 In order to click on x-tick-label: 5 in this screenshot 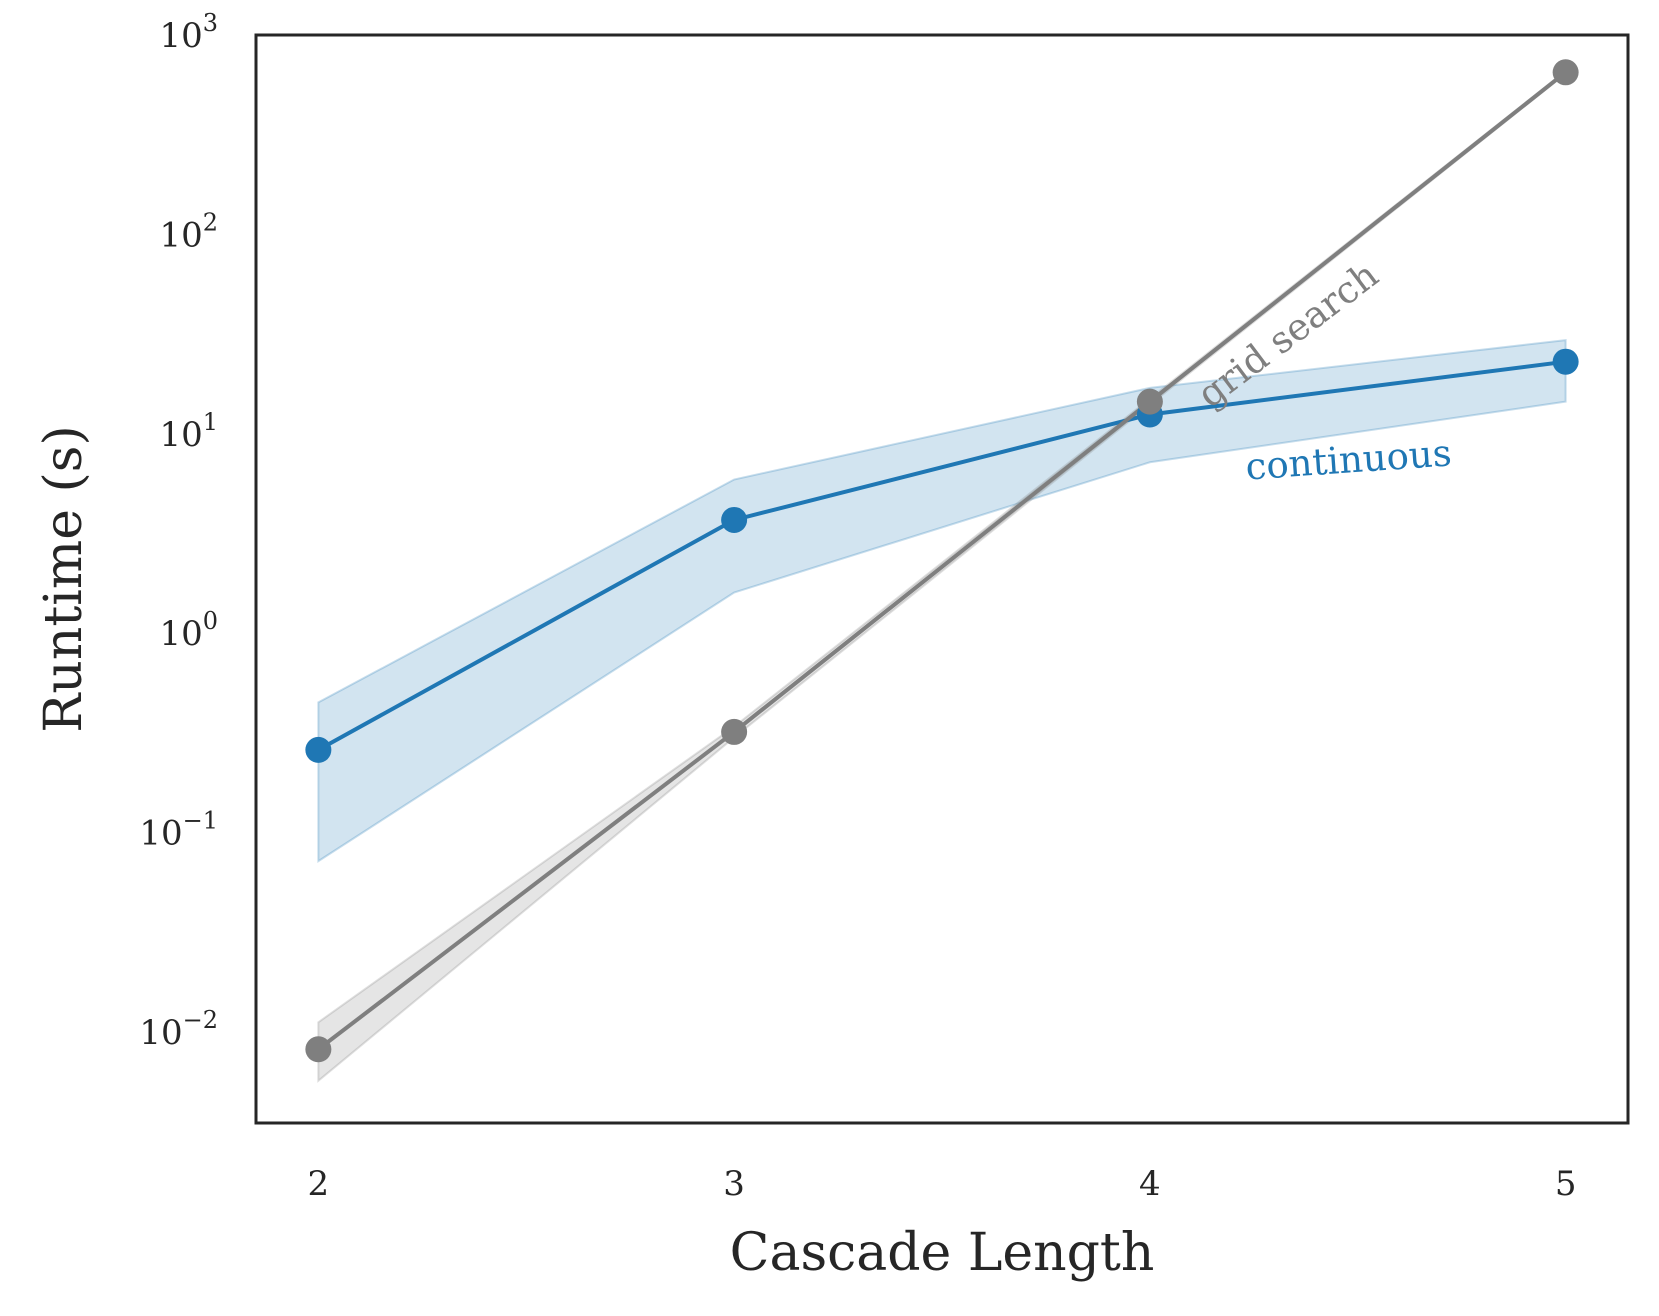, I will do `click(1566, 1184)`.